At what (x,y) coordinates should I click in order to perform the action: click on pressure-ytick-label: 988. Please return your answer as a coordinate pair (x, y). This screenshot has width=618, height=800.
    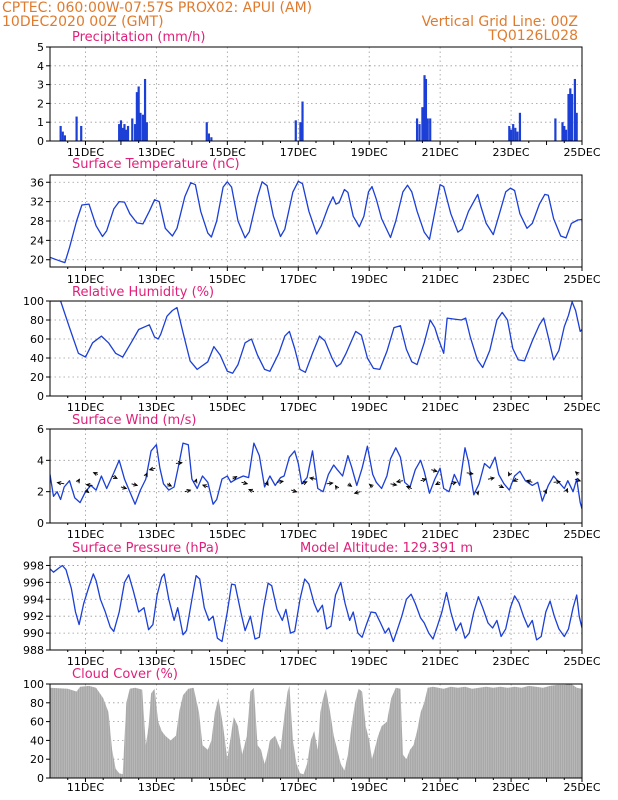
    Looking at the image, I should click on (33, 650).